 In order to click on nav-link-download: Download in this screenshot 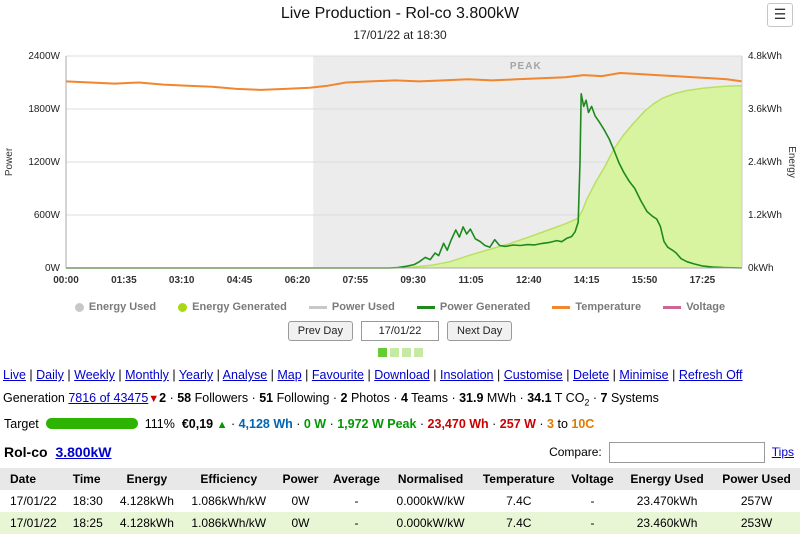, I will do `click(402, 375)`.